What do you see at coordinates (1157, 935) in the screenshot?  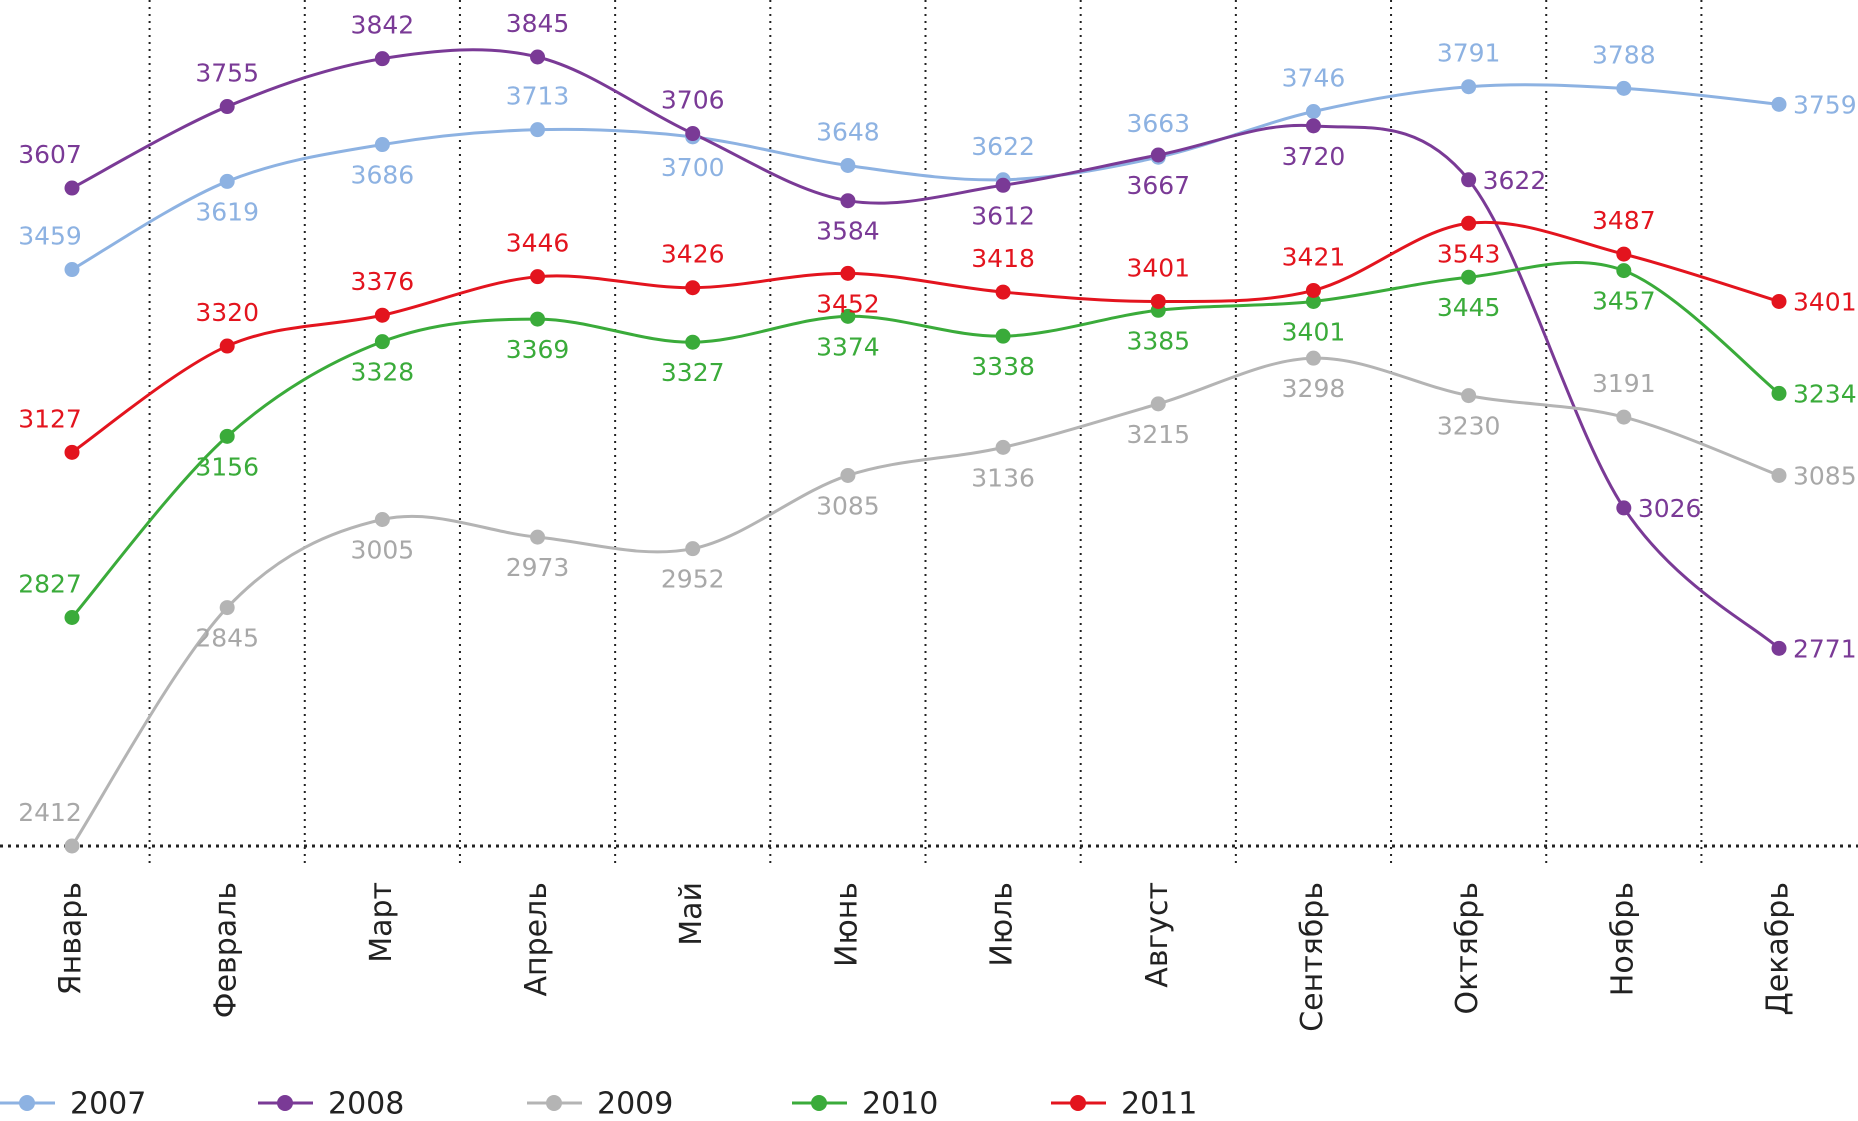 I see `x-tick-label: Август` at bounding box center [1157, 935].